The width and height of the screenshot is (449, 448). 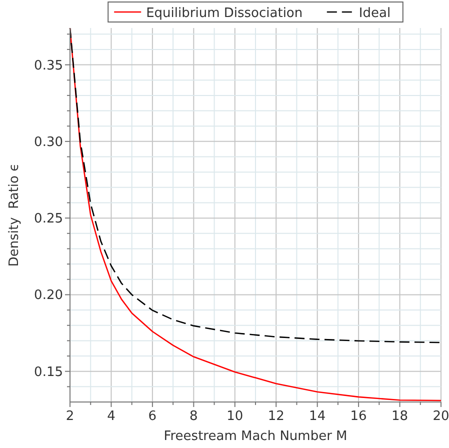 I want to click on x-tick-label: 4, so click(x=111, y=416).